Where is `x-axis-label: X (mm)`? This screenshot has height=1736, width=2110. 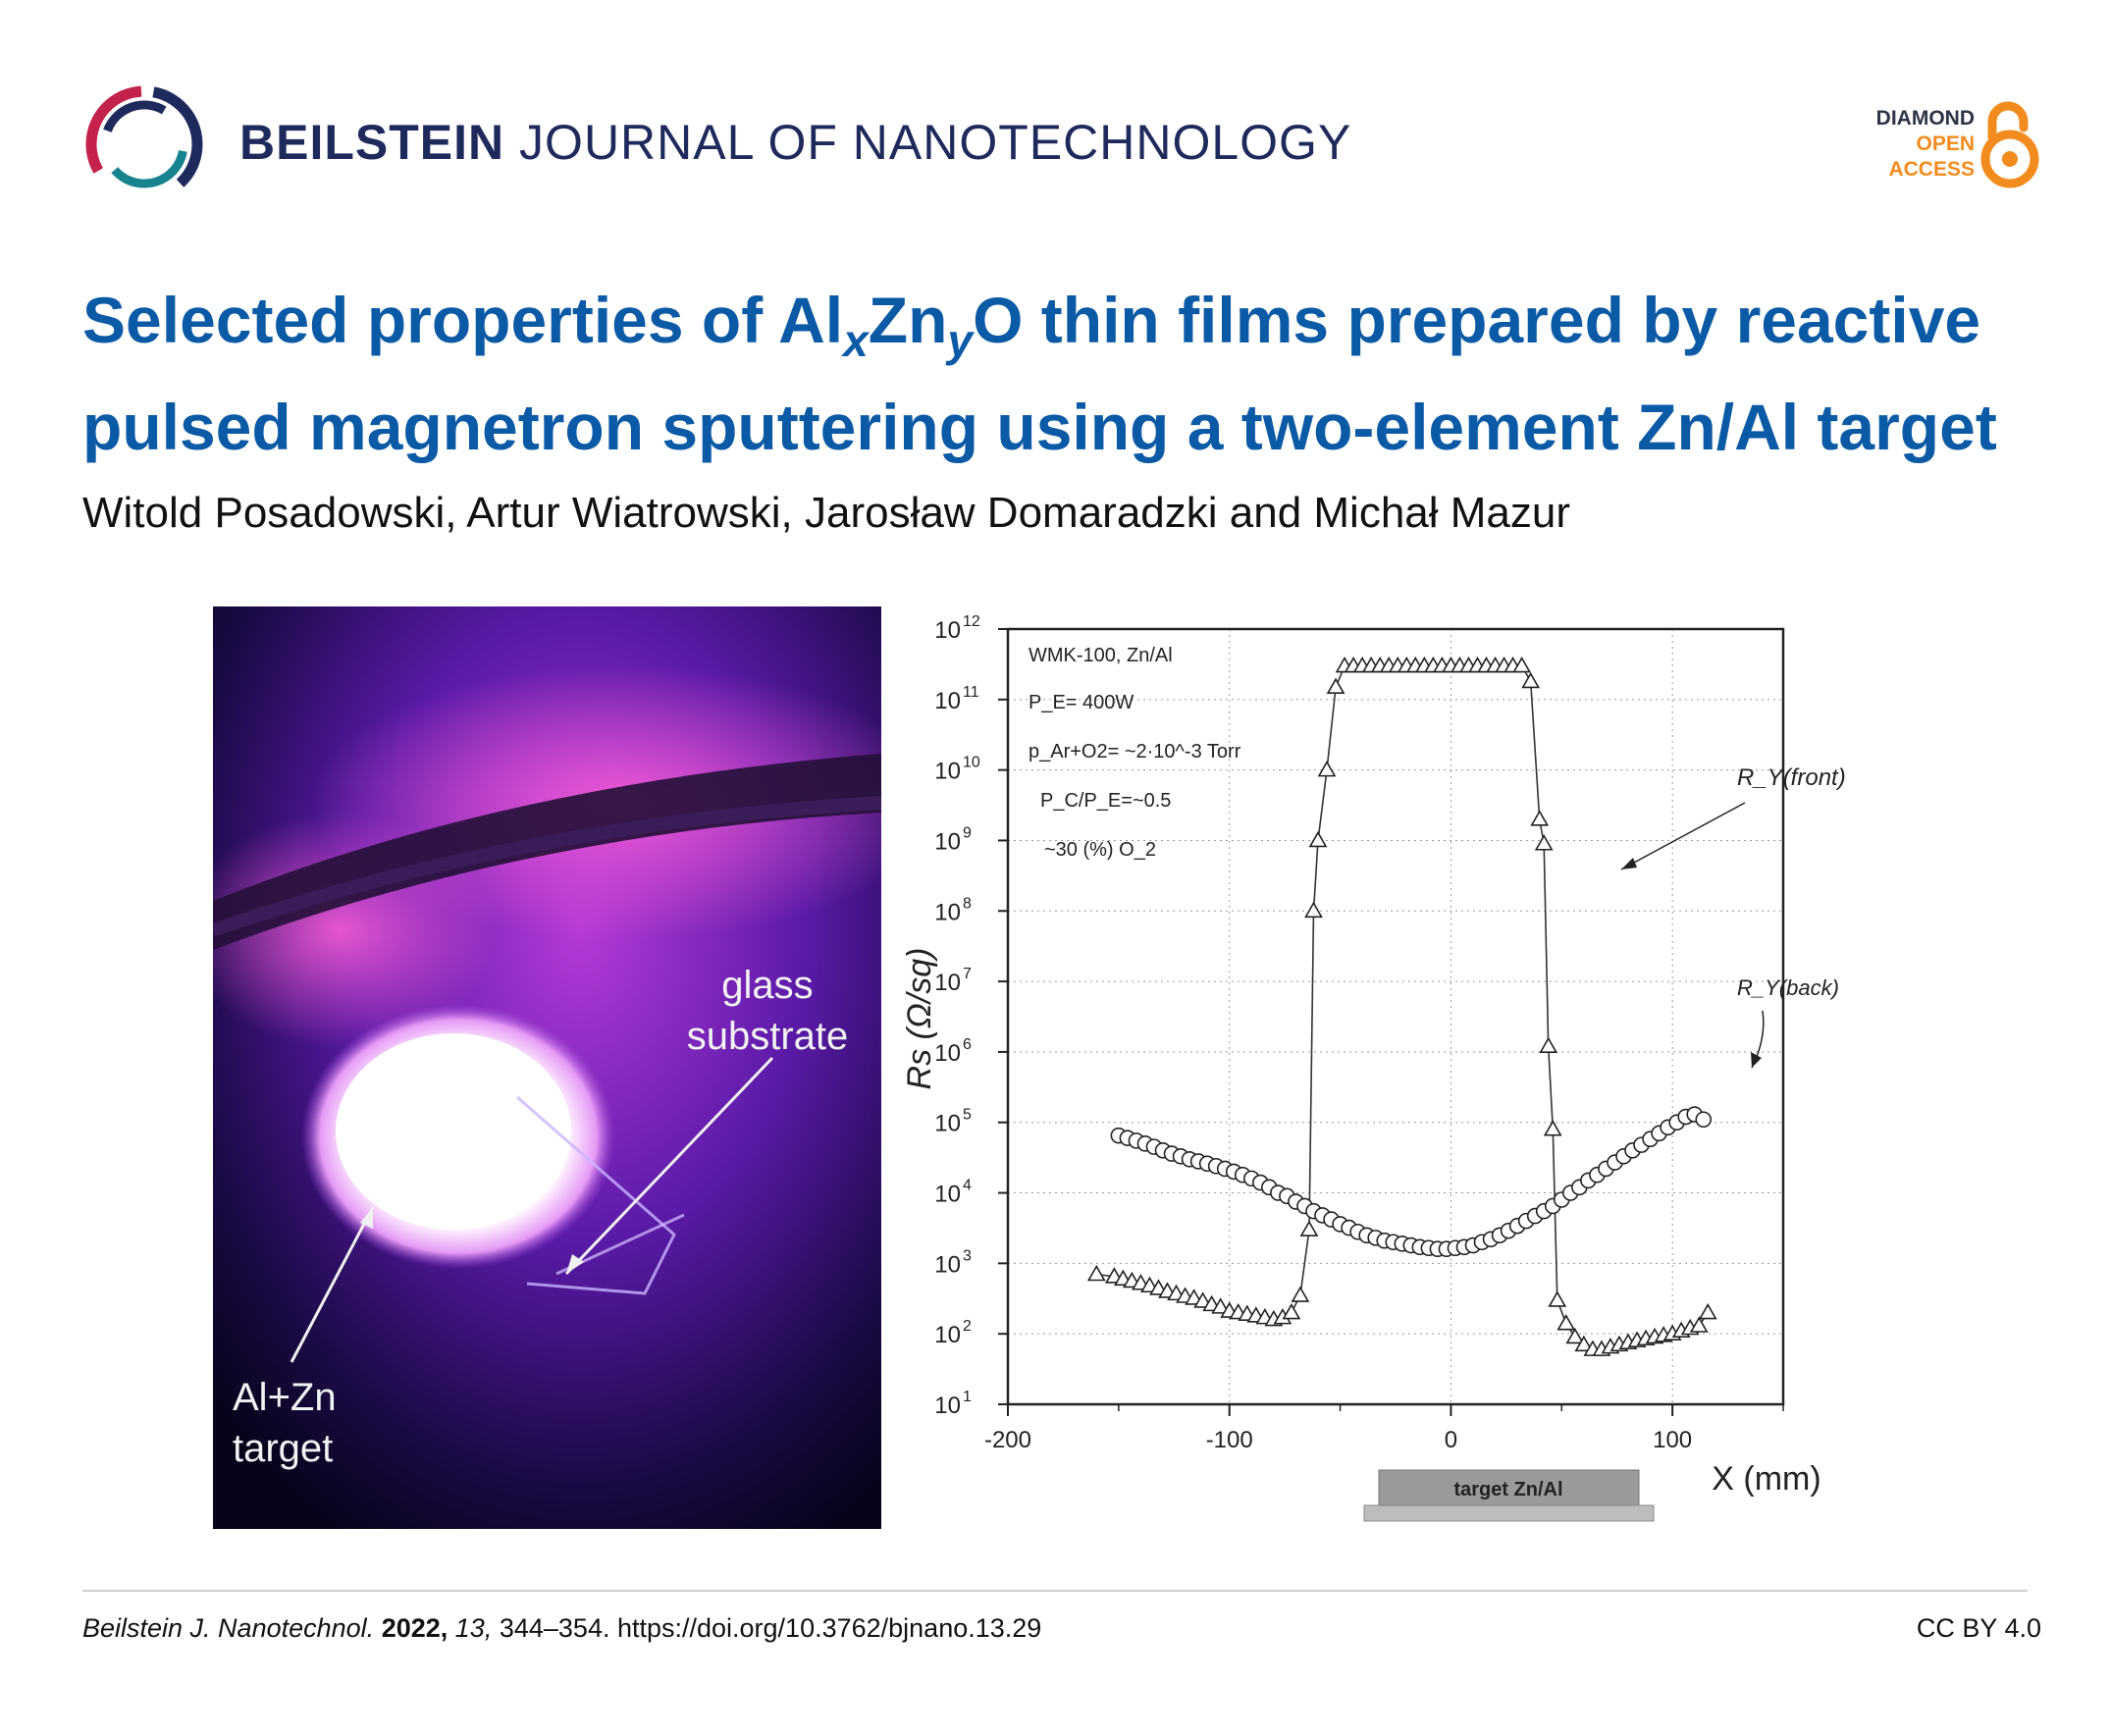
x-axis-label: X (mm) is located at coordinates (1766, 1479).